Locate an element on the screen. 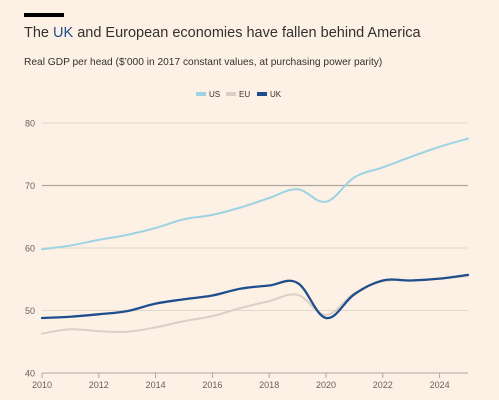 The image size is (499, 400). x-tick-label: 2010 is located at coordinates (42, 385).